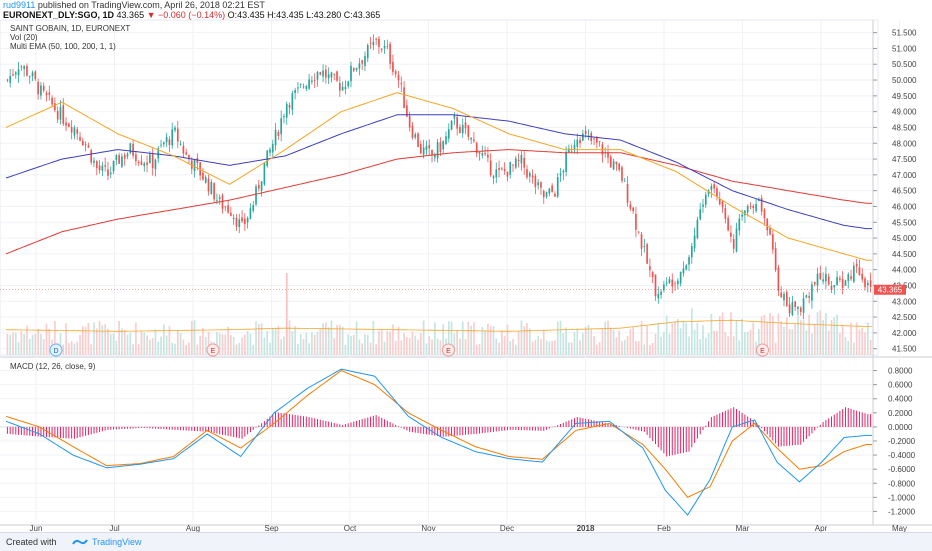 The height and width of the screenshot is (551, 932). Describe the element at coordinates (448, 350) in the screenshot. I see `event-marker` at that location.